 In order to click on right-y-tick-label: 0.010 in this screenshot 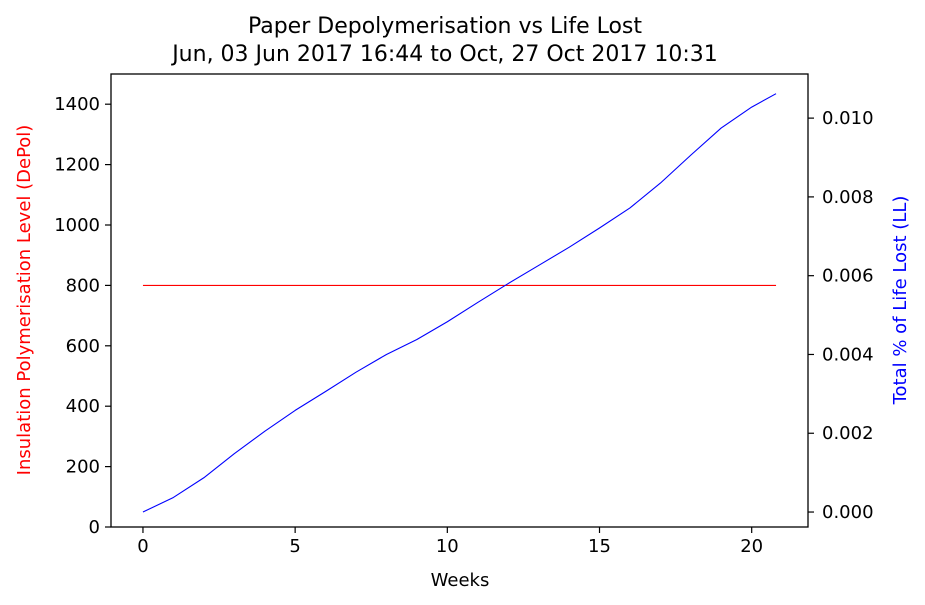, I will do `click(848, 118)`.